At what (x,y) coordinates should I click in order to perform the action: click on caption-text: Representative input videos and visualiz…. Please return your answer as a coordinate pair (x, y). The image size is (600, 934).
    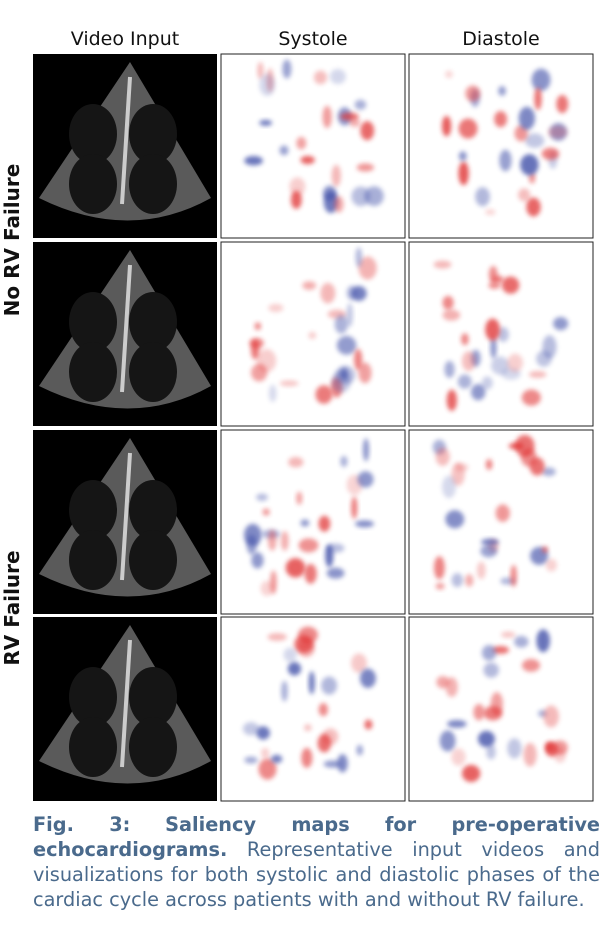
    Looking at the image, I should click on (316, 874).